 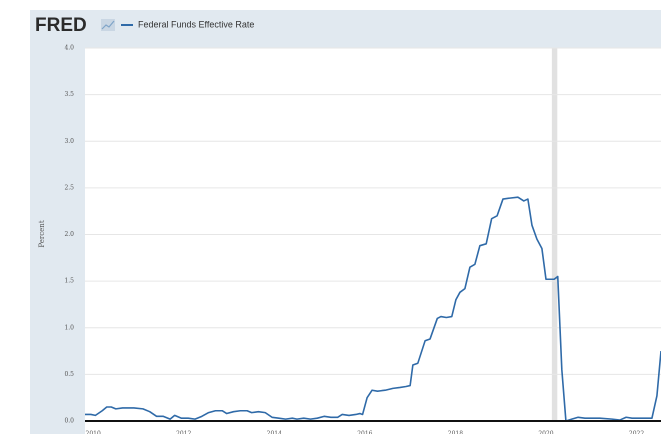 I want to click on x-tick-label: 2014, so click(x=274, y=432).